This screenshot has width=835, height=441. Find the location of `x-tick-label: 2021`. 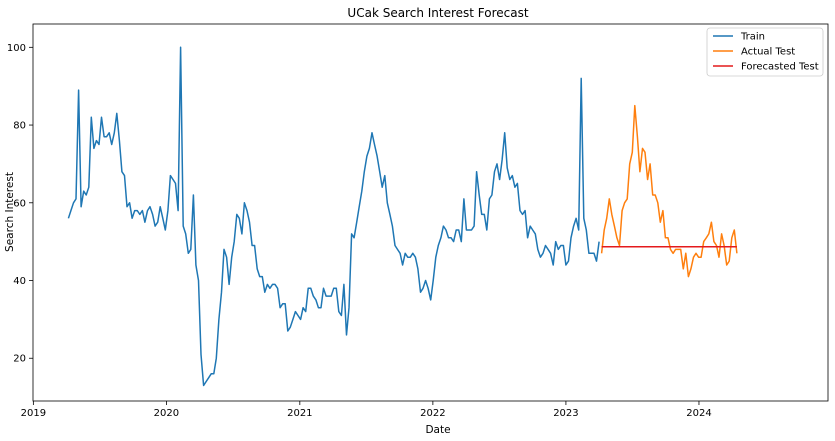

x-tick-label: 2021 is located at coordinates (299, 413).